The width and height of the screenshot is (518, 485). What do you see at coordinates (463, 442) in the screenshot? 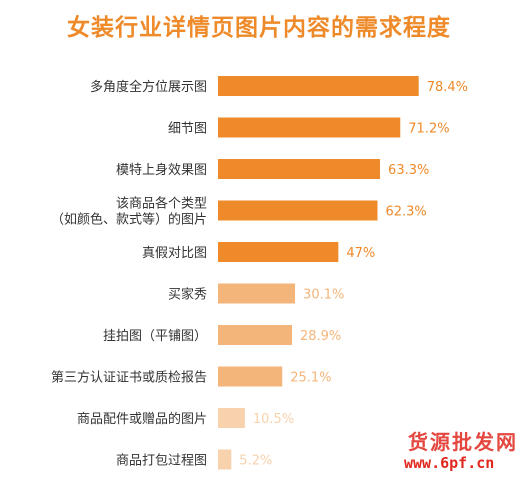
I see `watermark-text: 货源批发网` at bounding box center [463, 442].